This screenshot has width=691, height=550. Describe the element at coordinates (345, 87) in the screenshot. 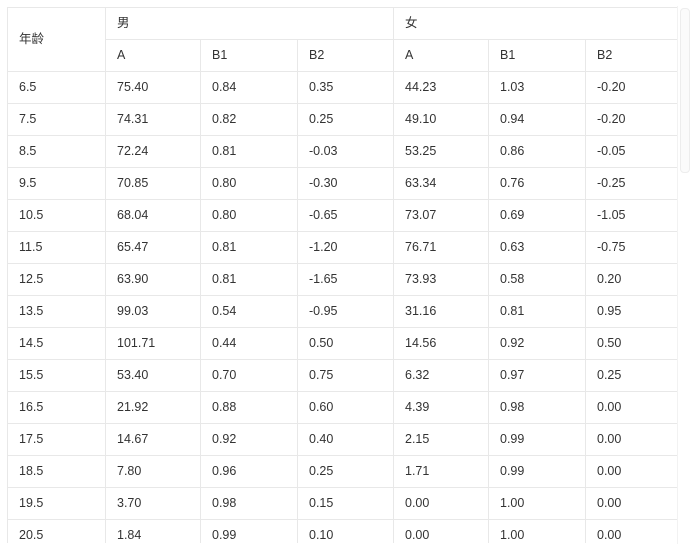

I see `cell-male-b2: 0.35` at that location.